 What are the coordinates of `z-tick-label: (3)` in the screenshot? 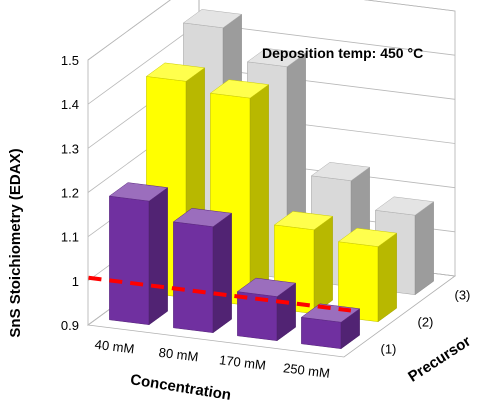 It's located at (463, 295).